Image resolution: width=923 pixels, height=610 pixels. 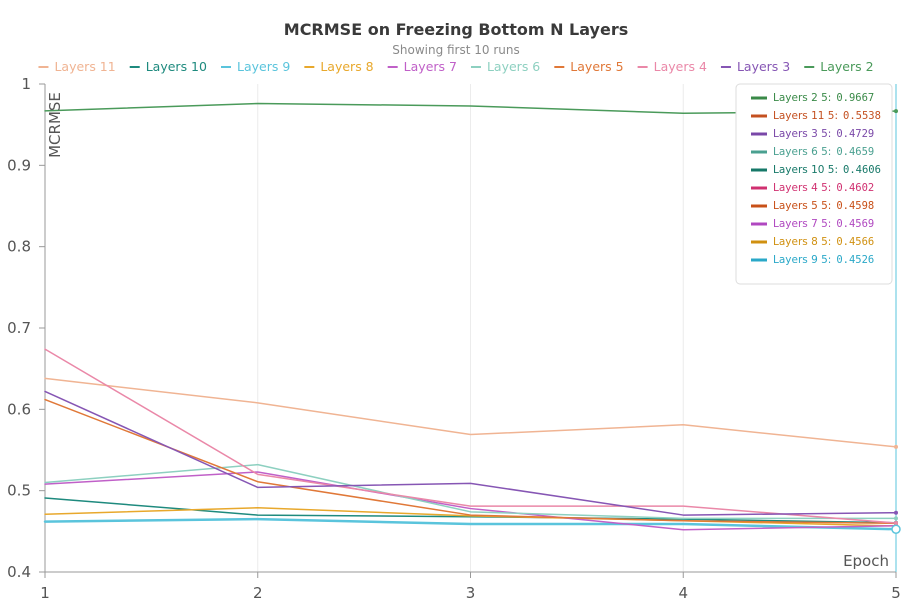 I want to click on legend-label: Layers 6, so click(x=513, y=66).